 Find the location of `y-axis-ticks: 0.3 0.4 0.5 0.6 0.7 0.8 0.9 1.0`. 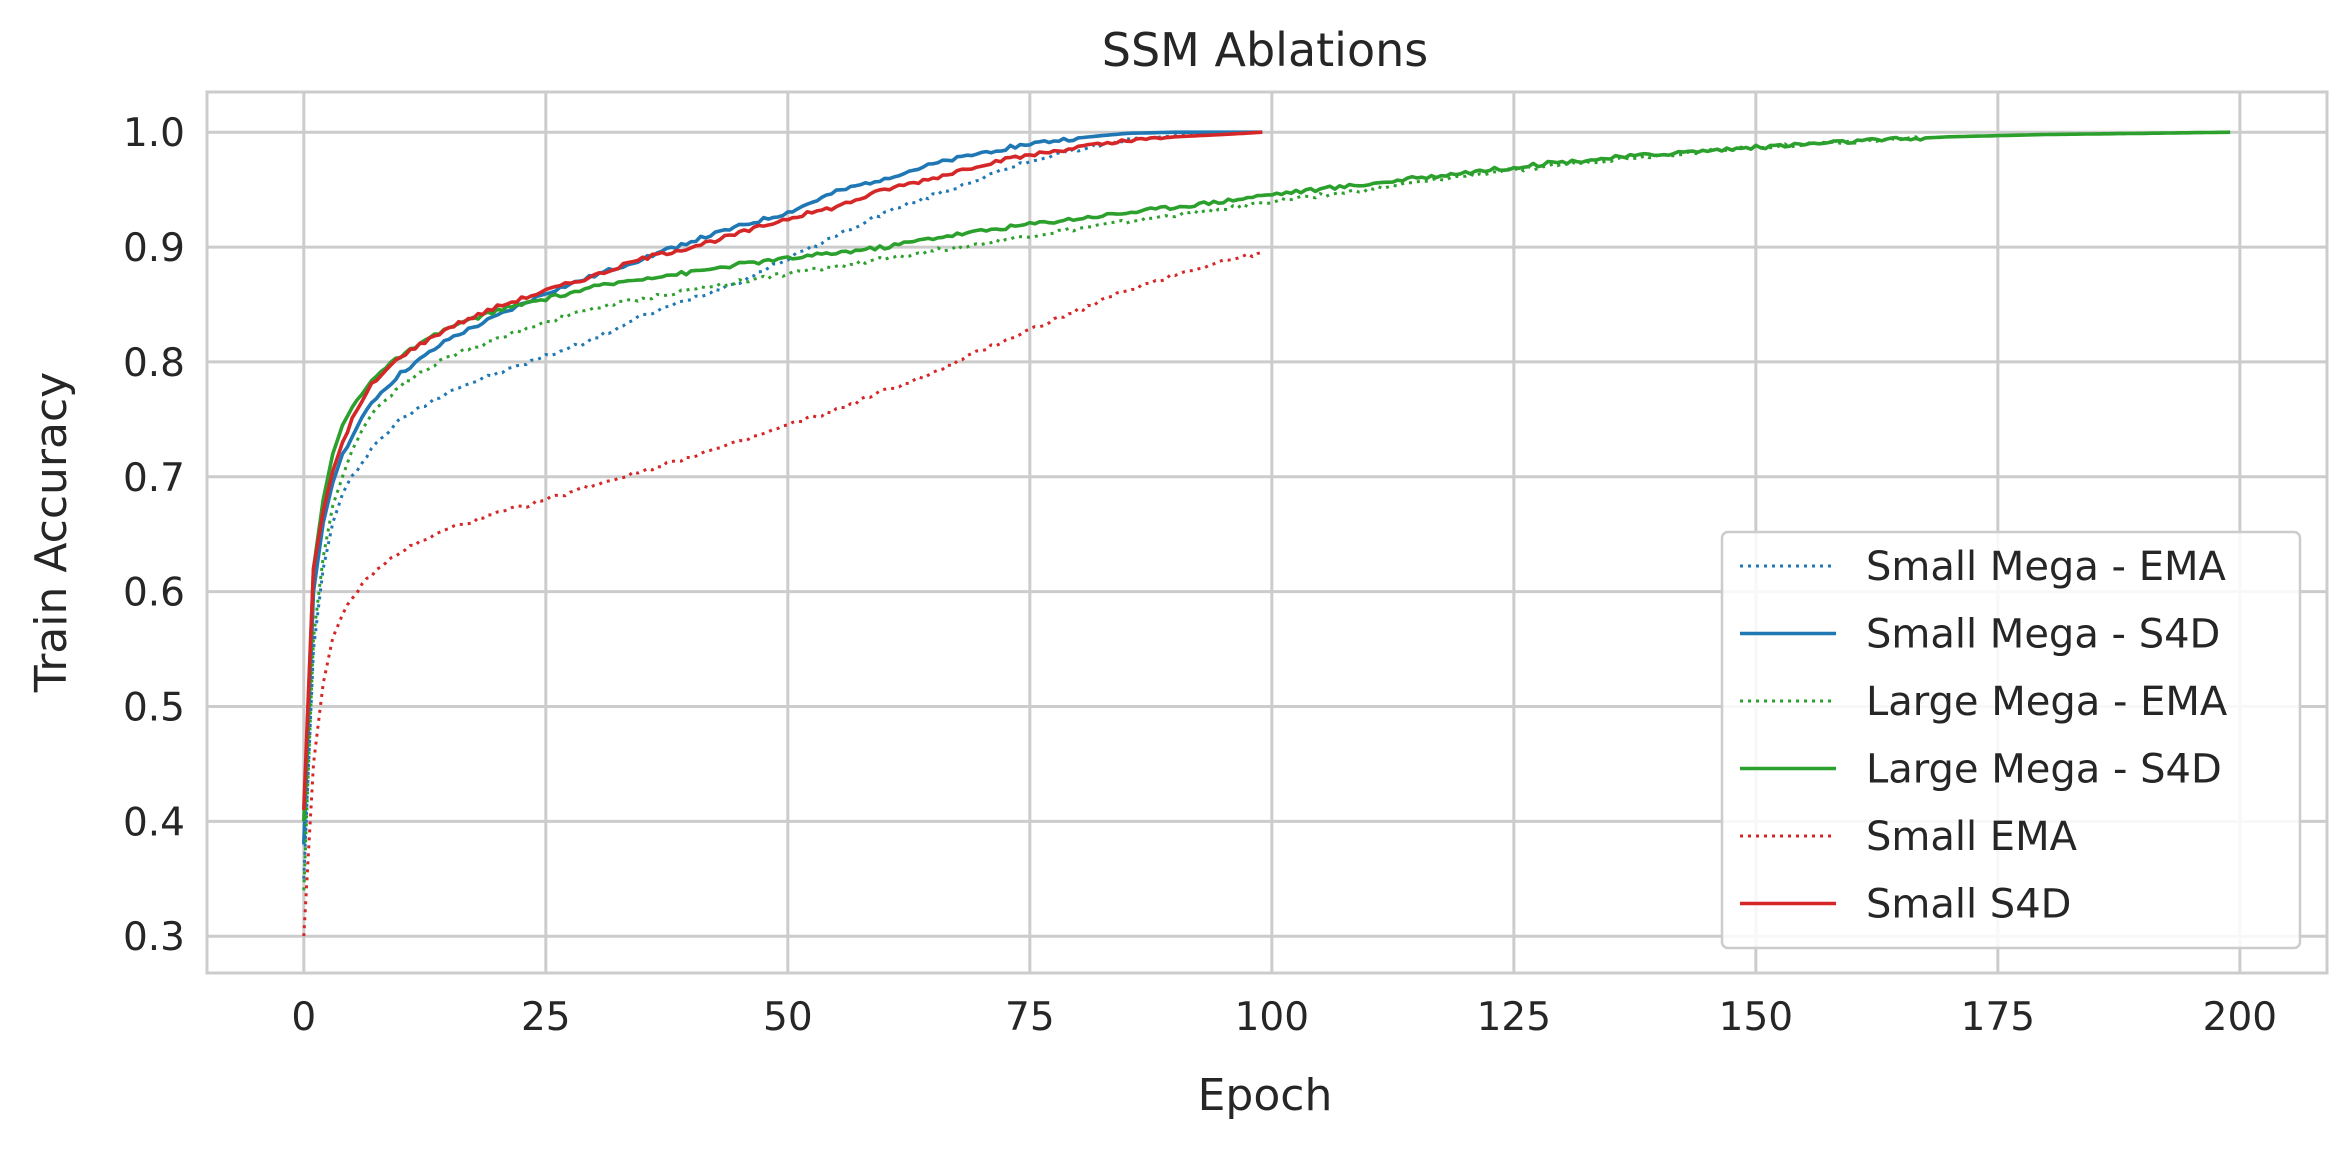

y-axis-ticks: 0.3 0.4 0.5 0.6 0.7 0.8 0.9 1.0 is located at coordinates (154, 535).